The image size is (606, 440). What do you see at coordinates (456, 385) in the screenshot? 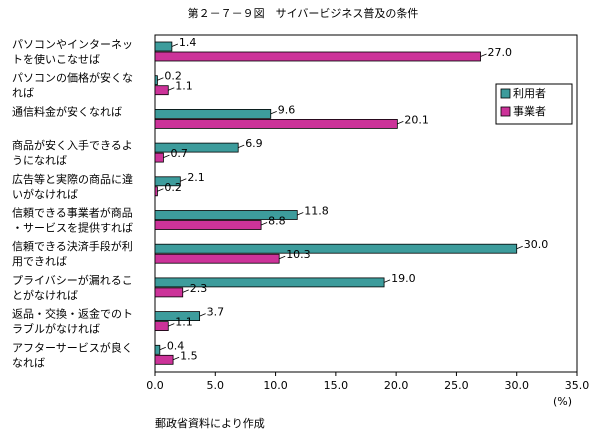
I see `x-tick-label: 25.0` at bounding box center [456, 385].